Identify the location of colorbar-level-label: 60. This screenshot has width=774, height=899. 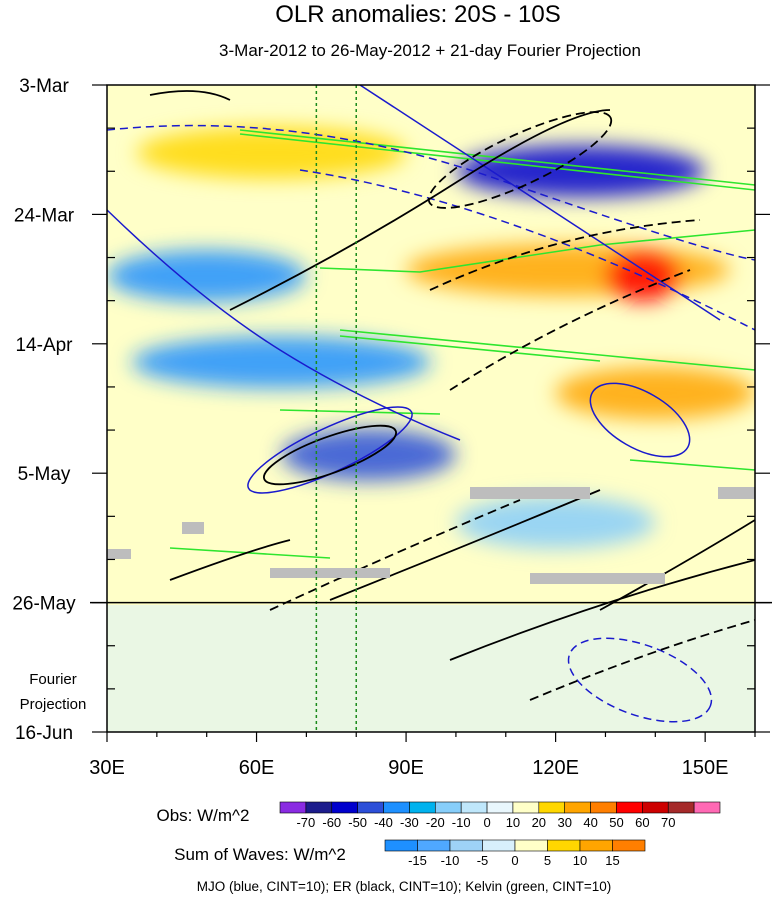
(642, 822).